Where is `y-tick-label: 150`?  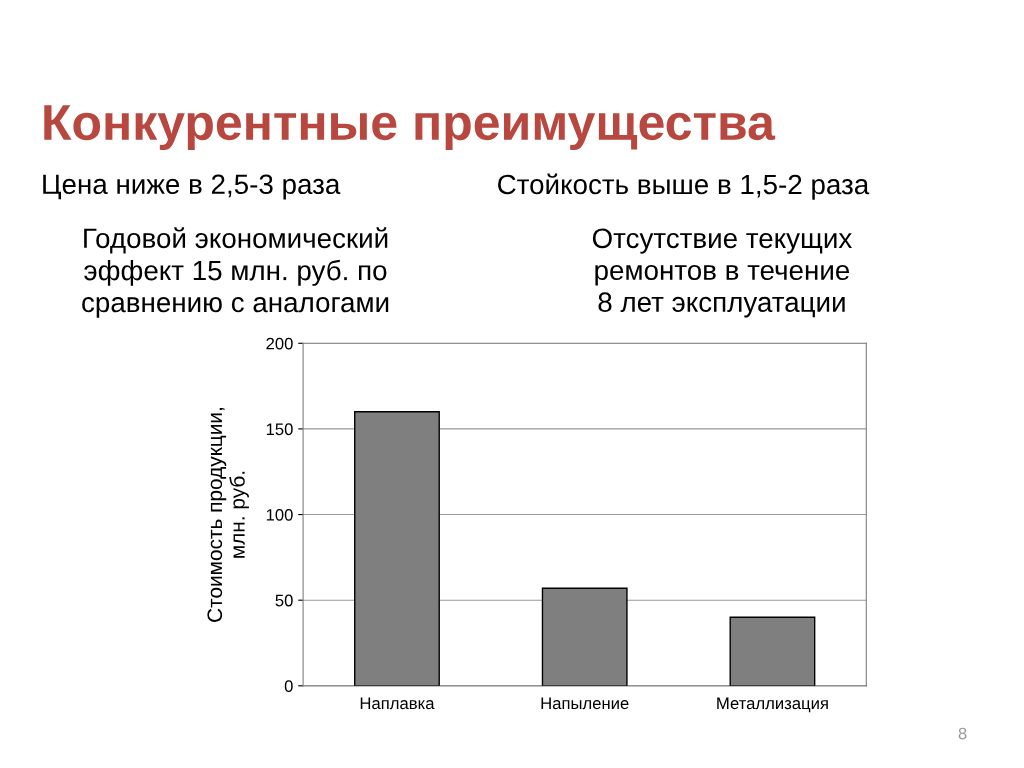
y-tick-label: 150 is located at coordinates (279, 429).